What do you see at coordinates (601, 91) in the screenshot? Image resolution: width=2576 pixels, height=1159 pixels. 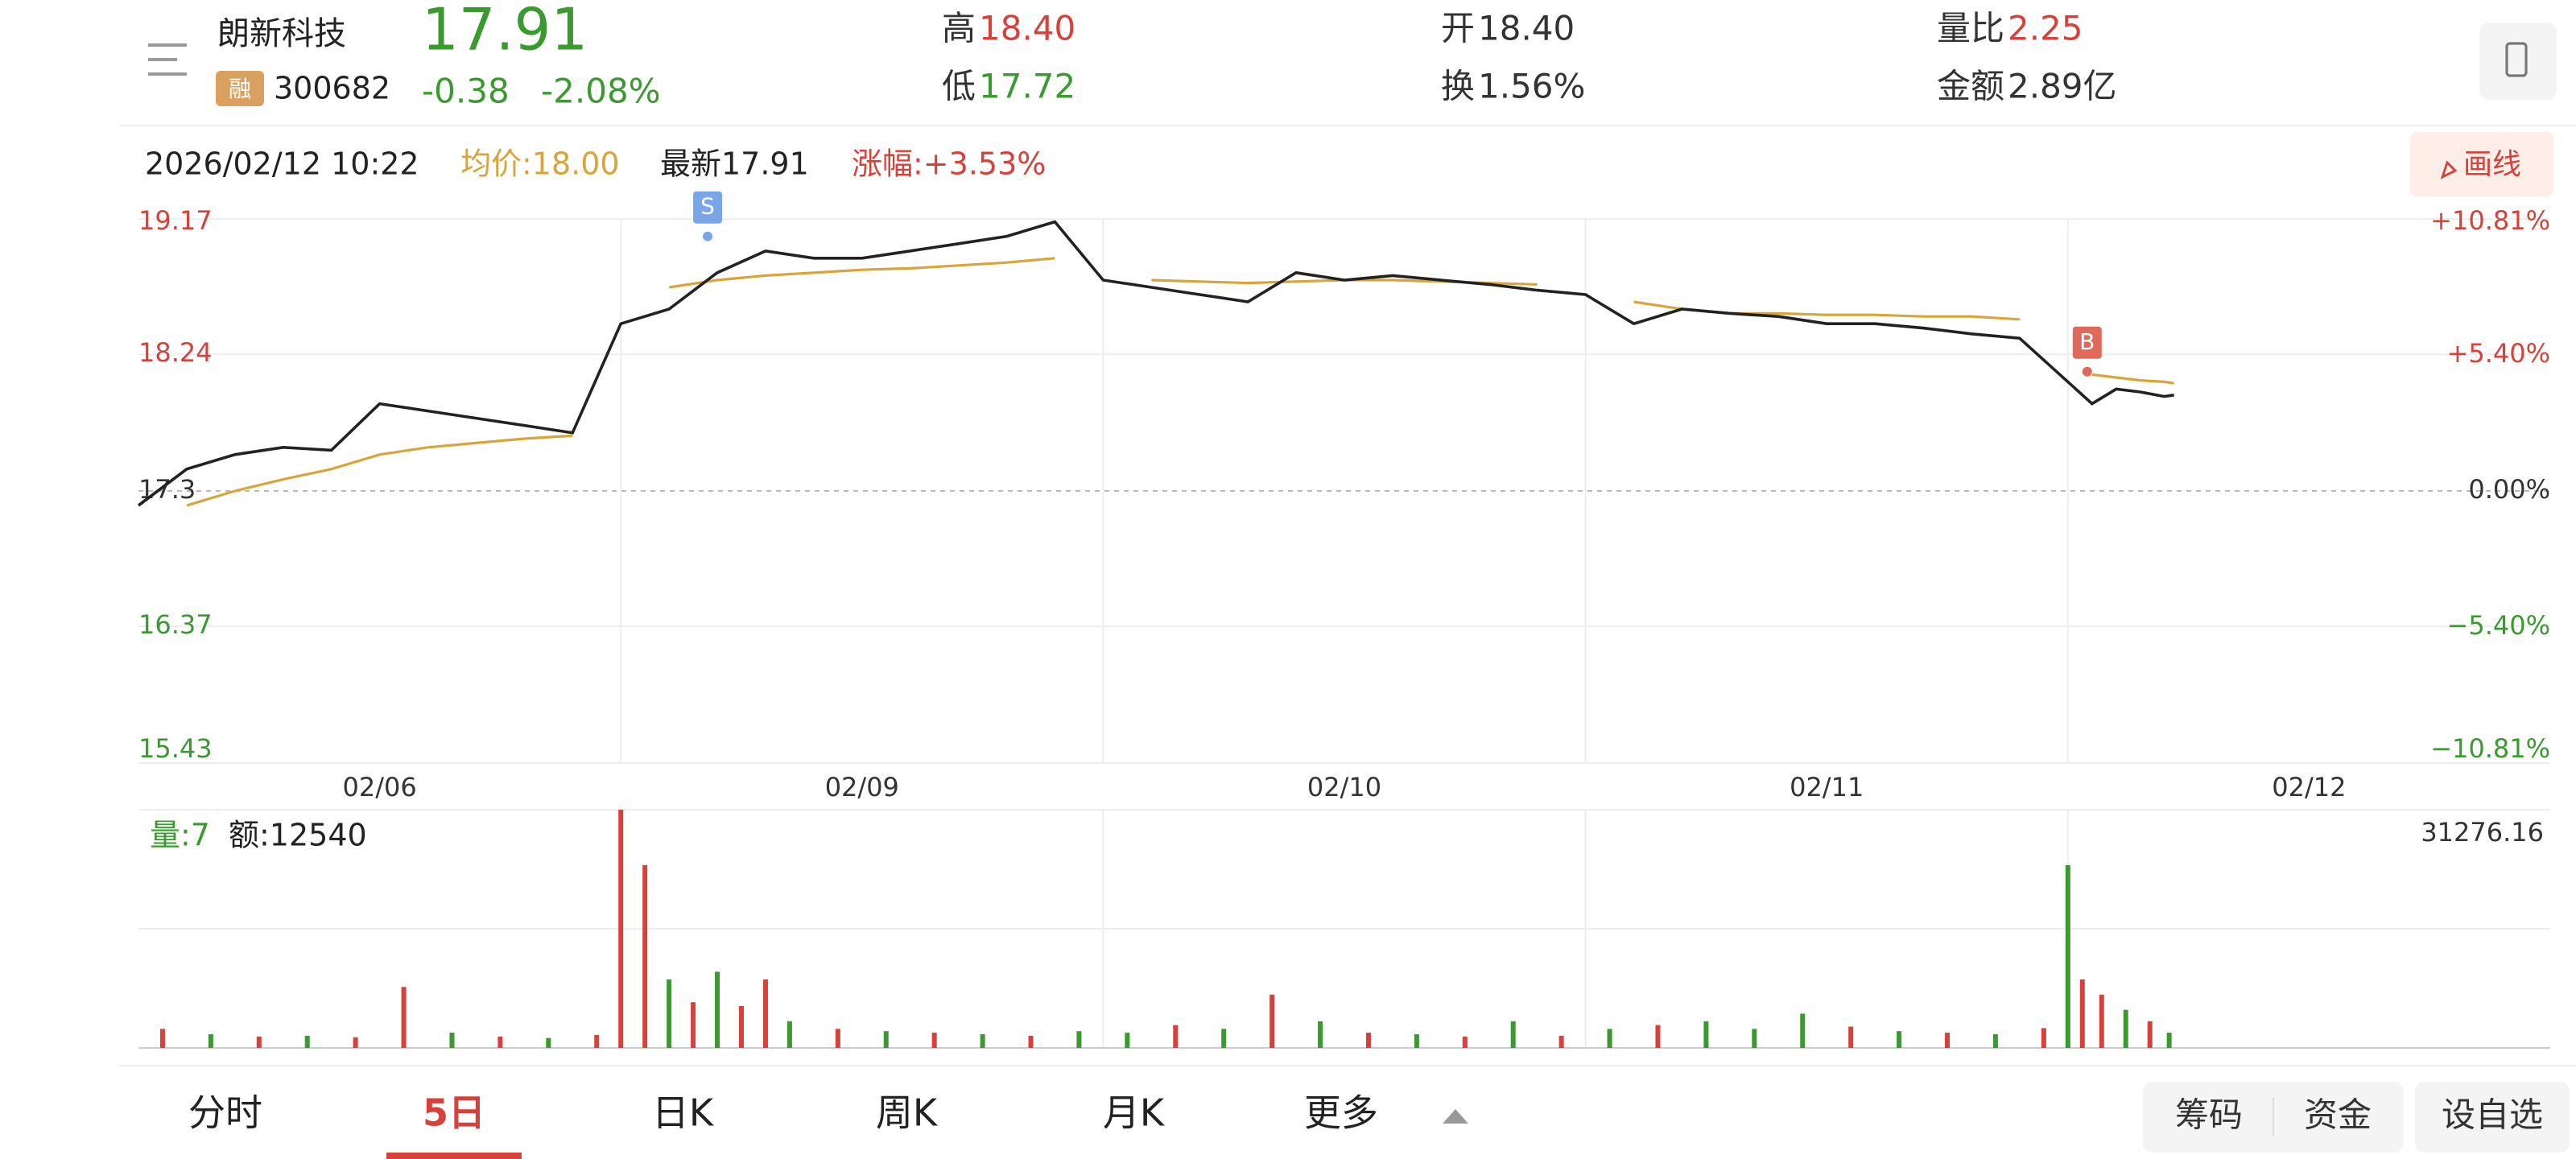 I see `change-pct: -2.08%` at bounding box center [601, 91].